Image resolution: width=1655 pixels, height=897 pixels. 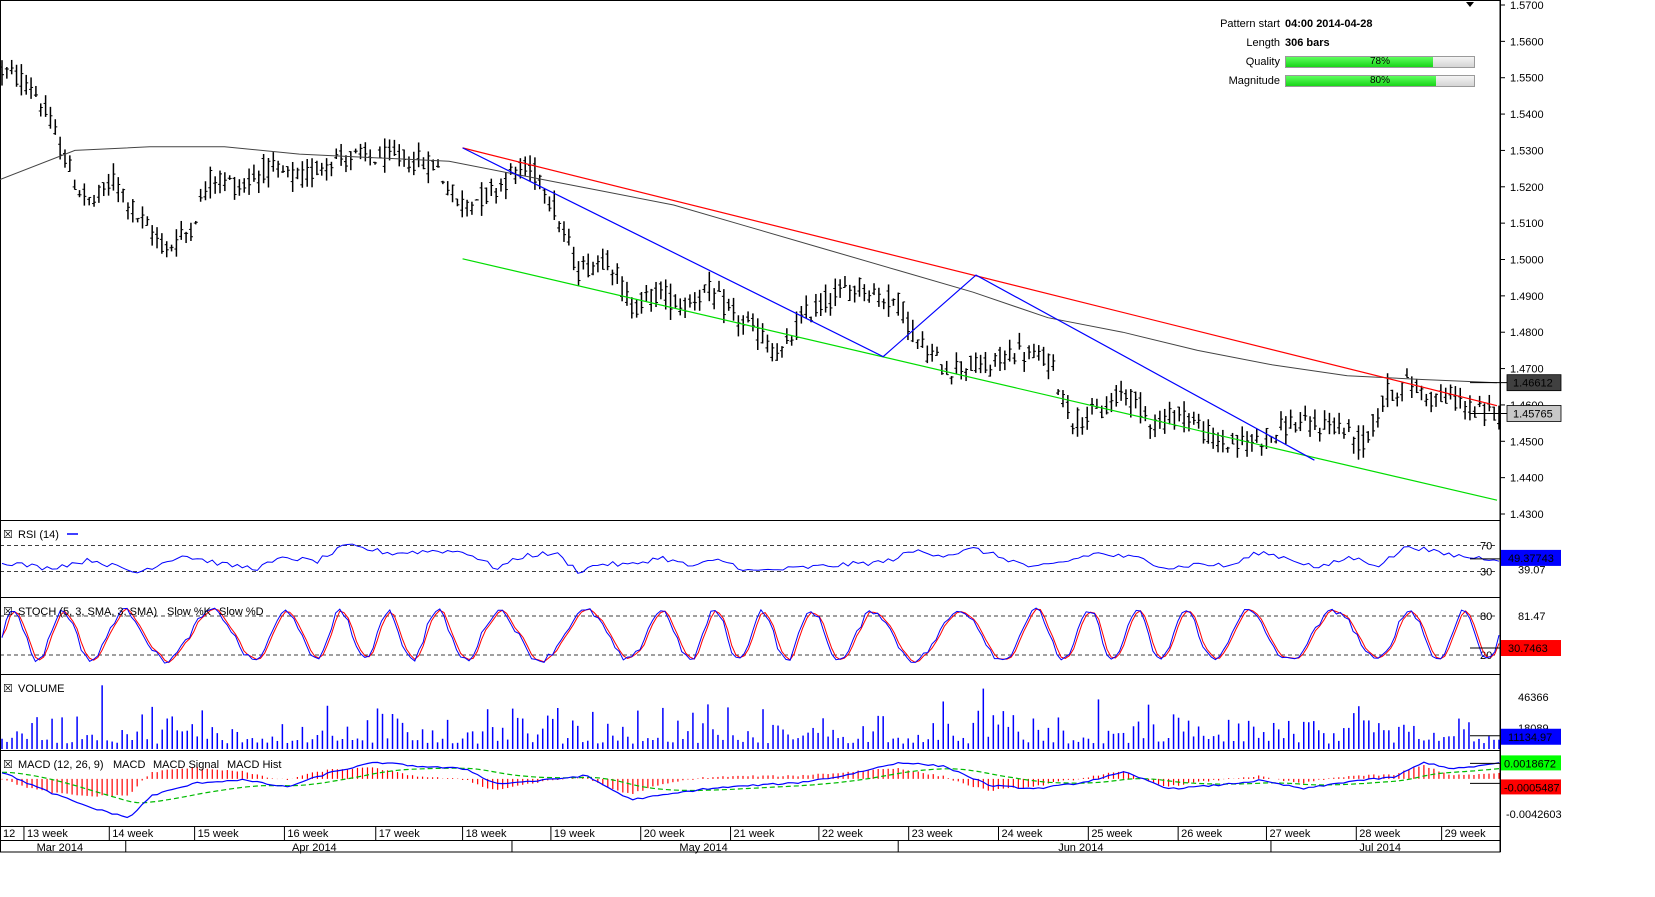 I want to click on quality-text: 78%, so click(x=1379, y=61).